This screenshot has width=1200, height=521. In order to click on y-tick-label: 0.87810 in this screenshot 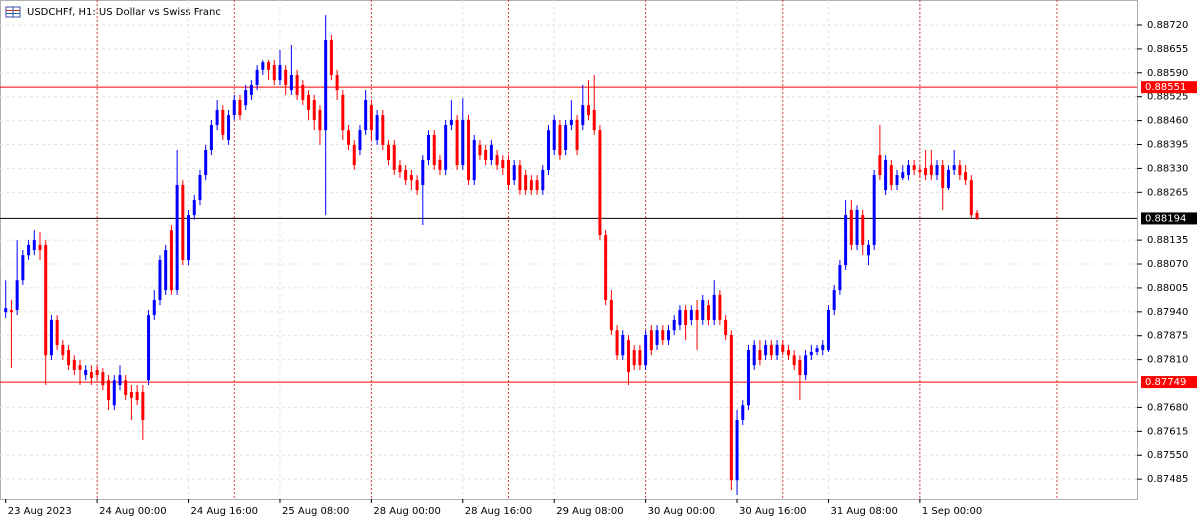, I will do `click(1167, 360)`.